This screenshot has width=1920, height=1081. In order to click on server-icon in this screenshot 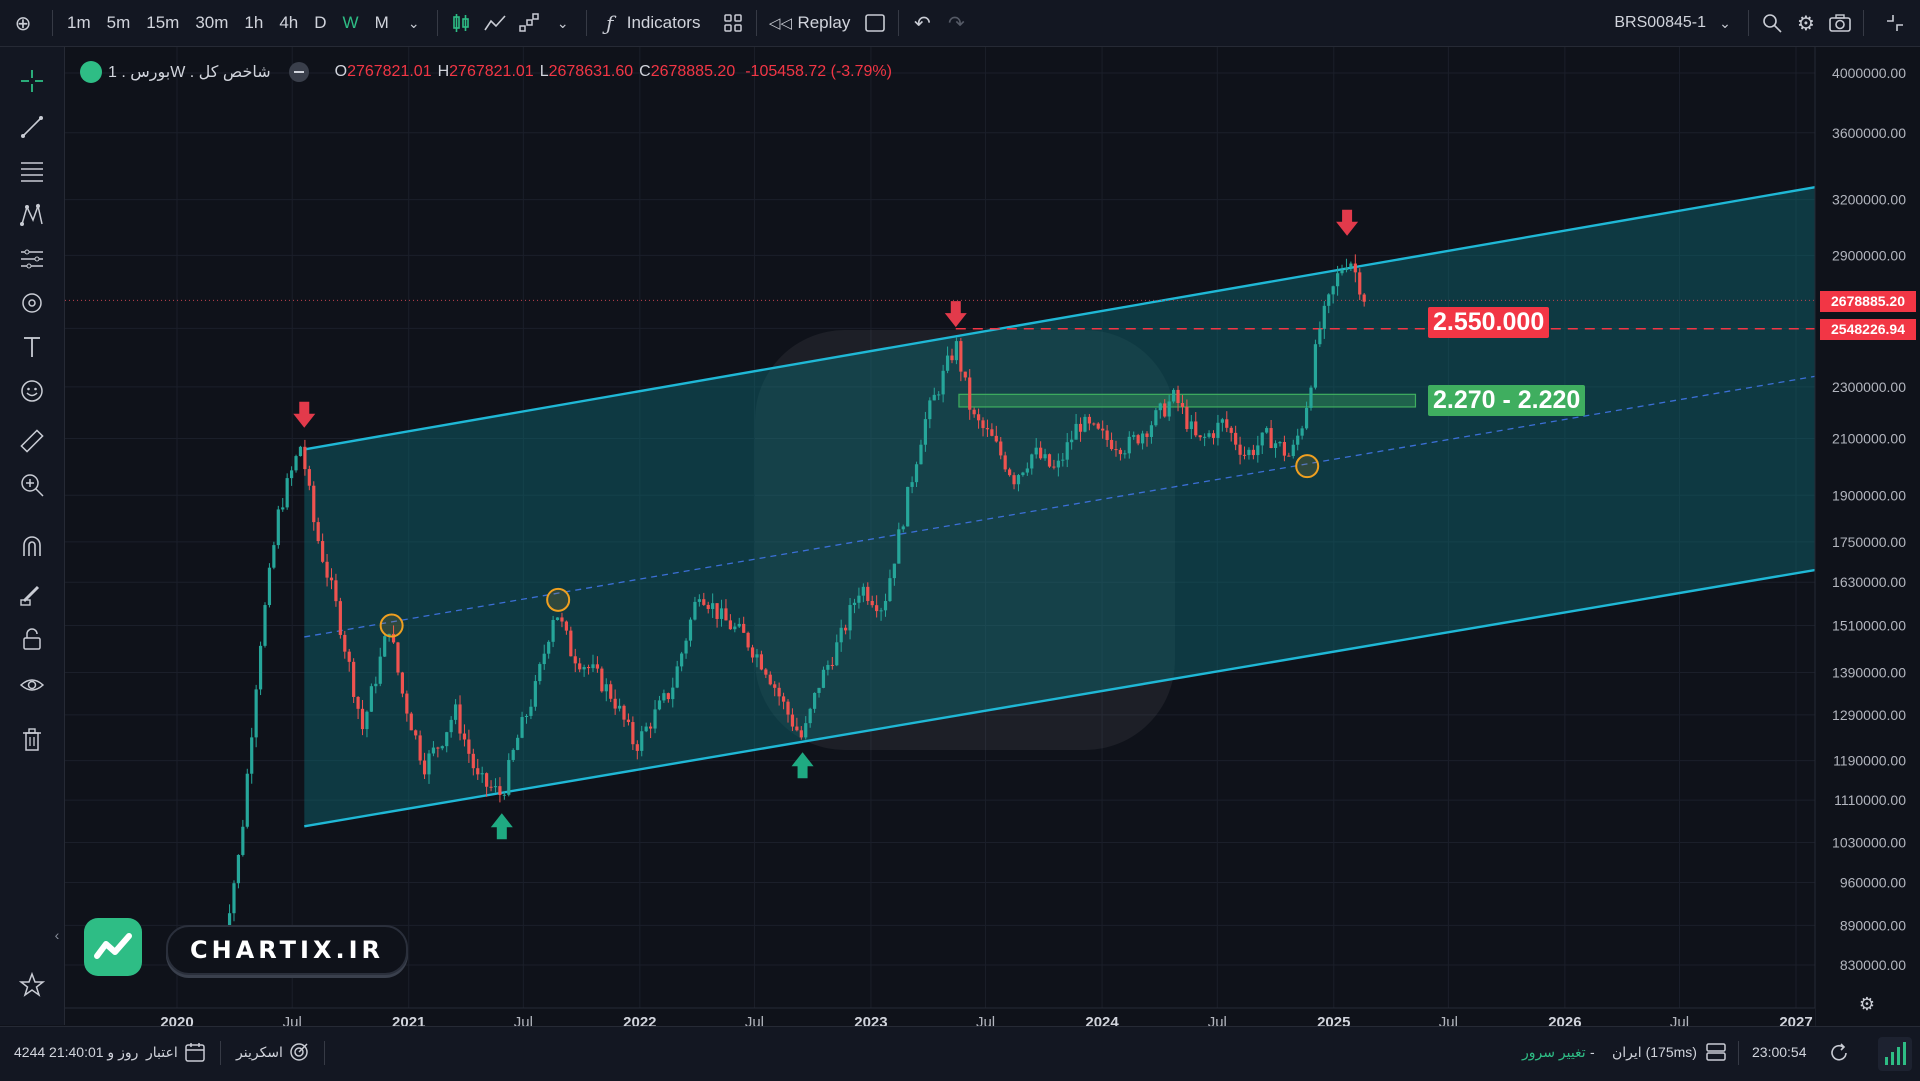, I will do `click(1716, 1053)`.